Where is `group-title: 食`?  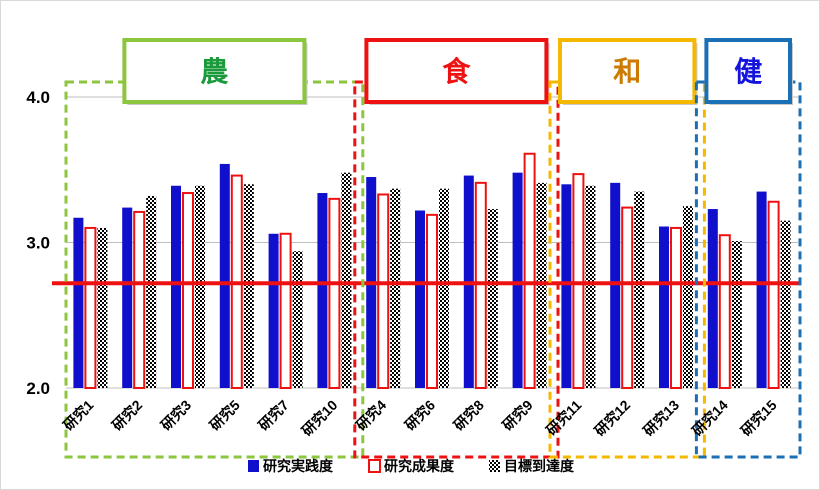
group-title: 食 is located at coordinates (456, 71).